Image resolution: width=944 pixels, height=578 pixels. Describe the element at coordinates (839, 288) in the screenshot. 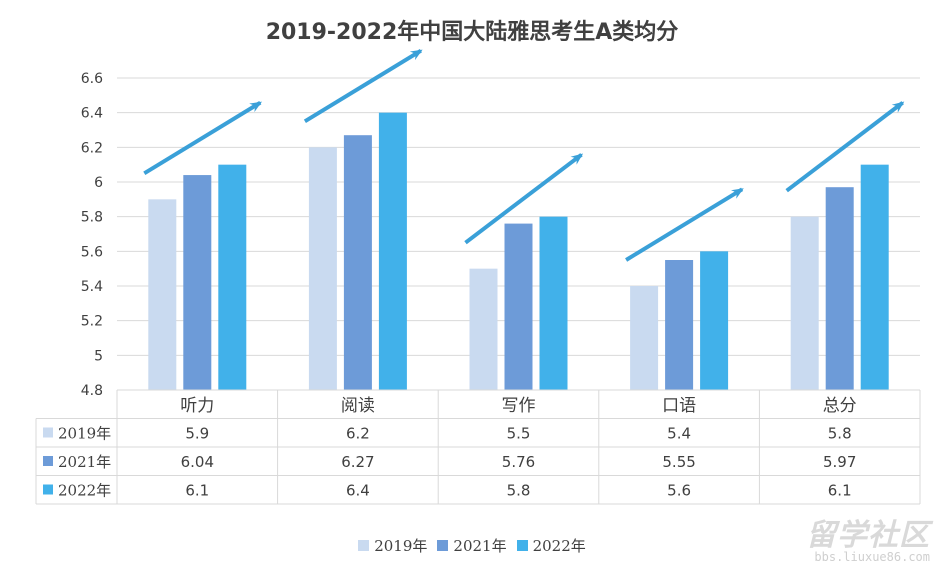

I see `bar-2021年-总分` at that location.